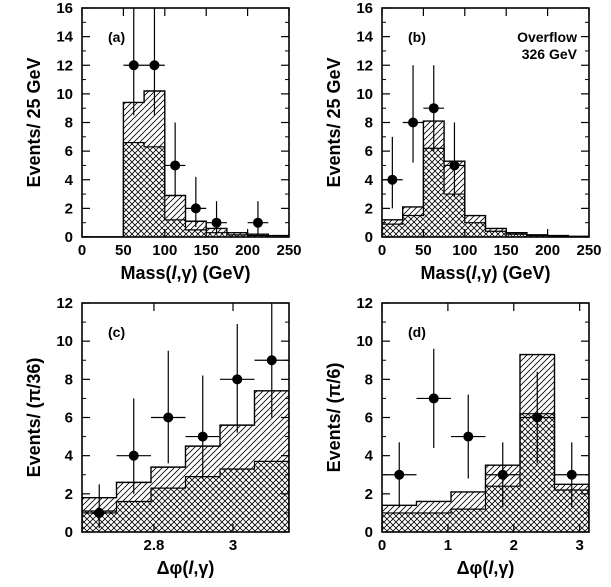 The image size is (611, 587). I want to click on background-outline, so click(185, 496).